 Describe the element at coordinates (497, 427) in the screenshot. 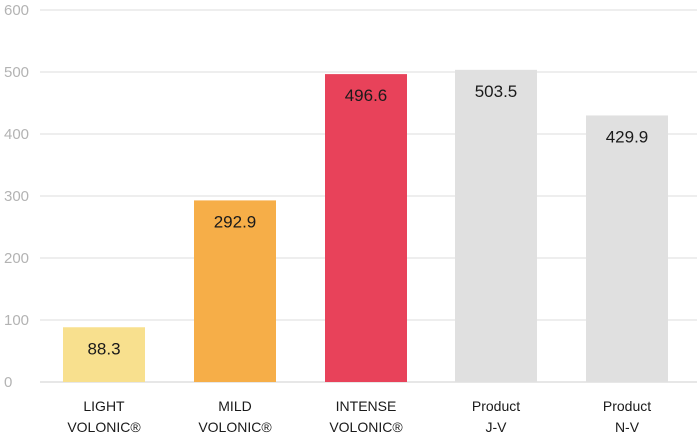

I see `x-tick-label: J-V` at that location.